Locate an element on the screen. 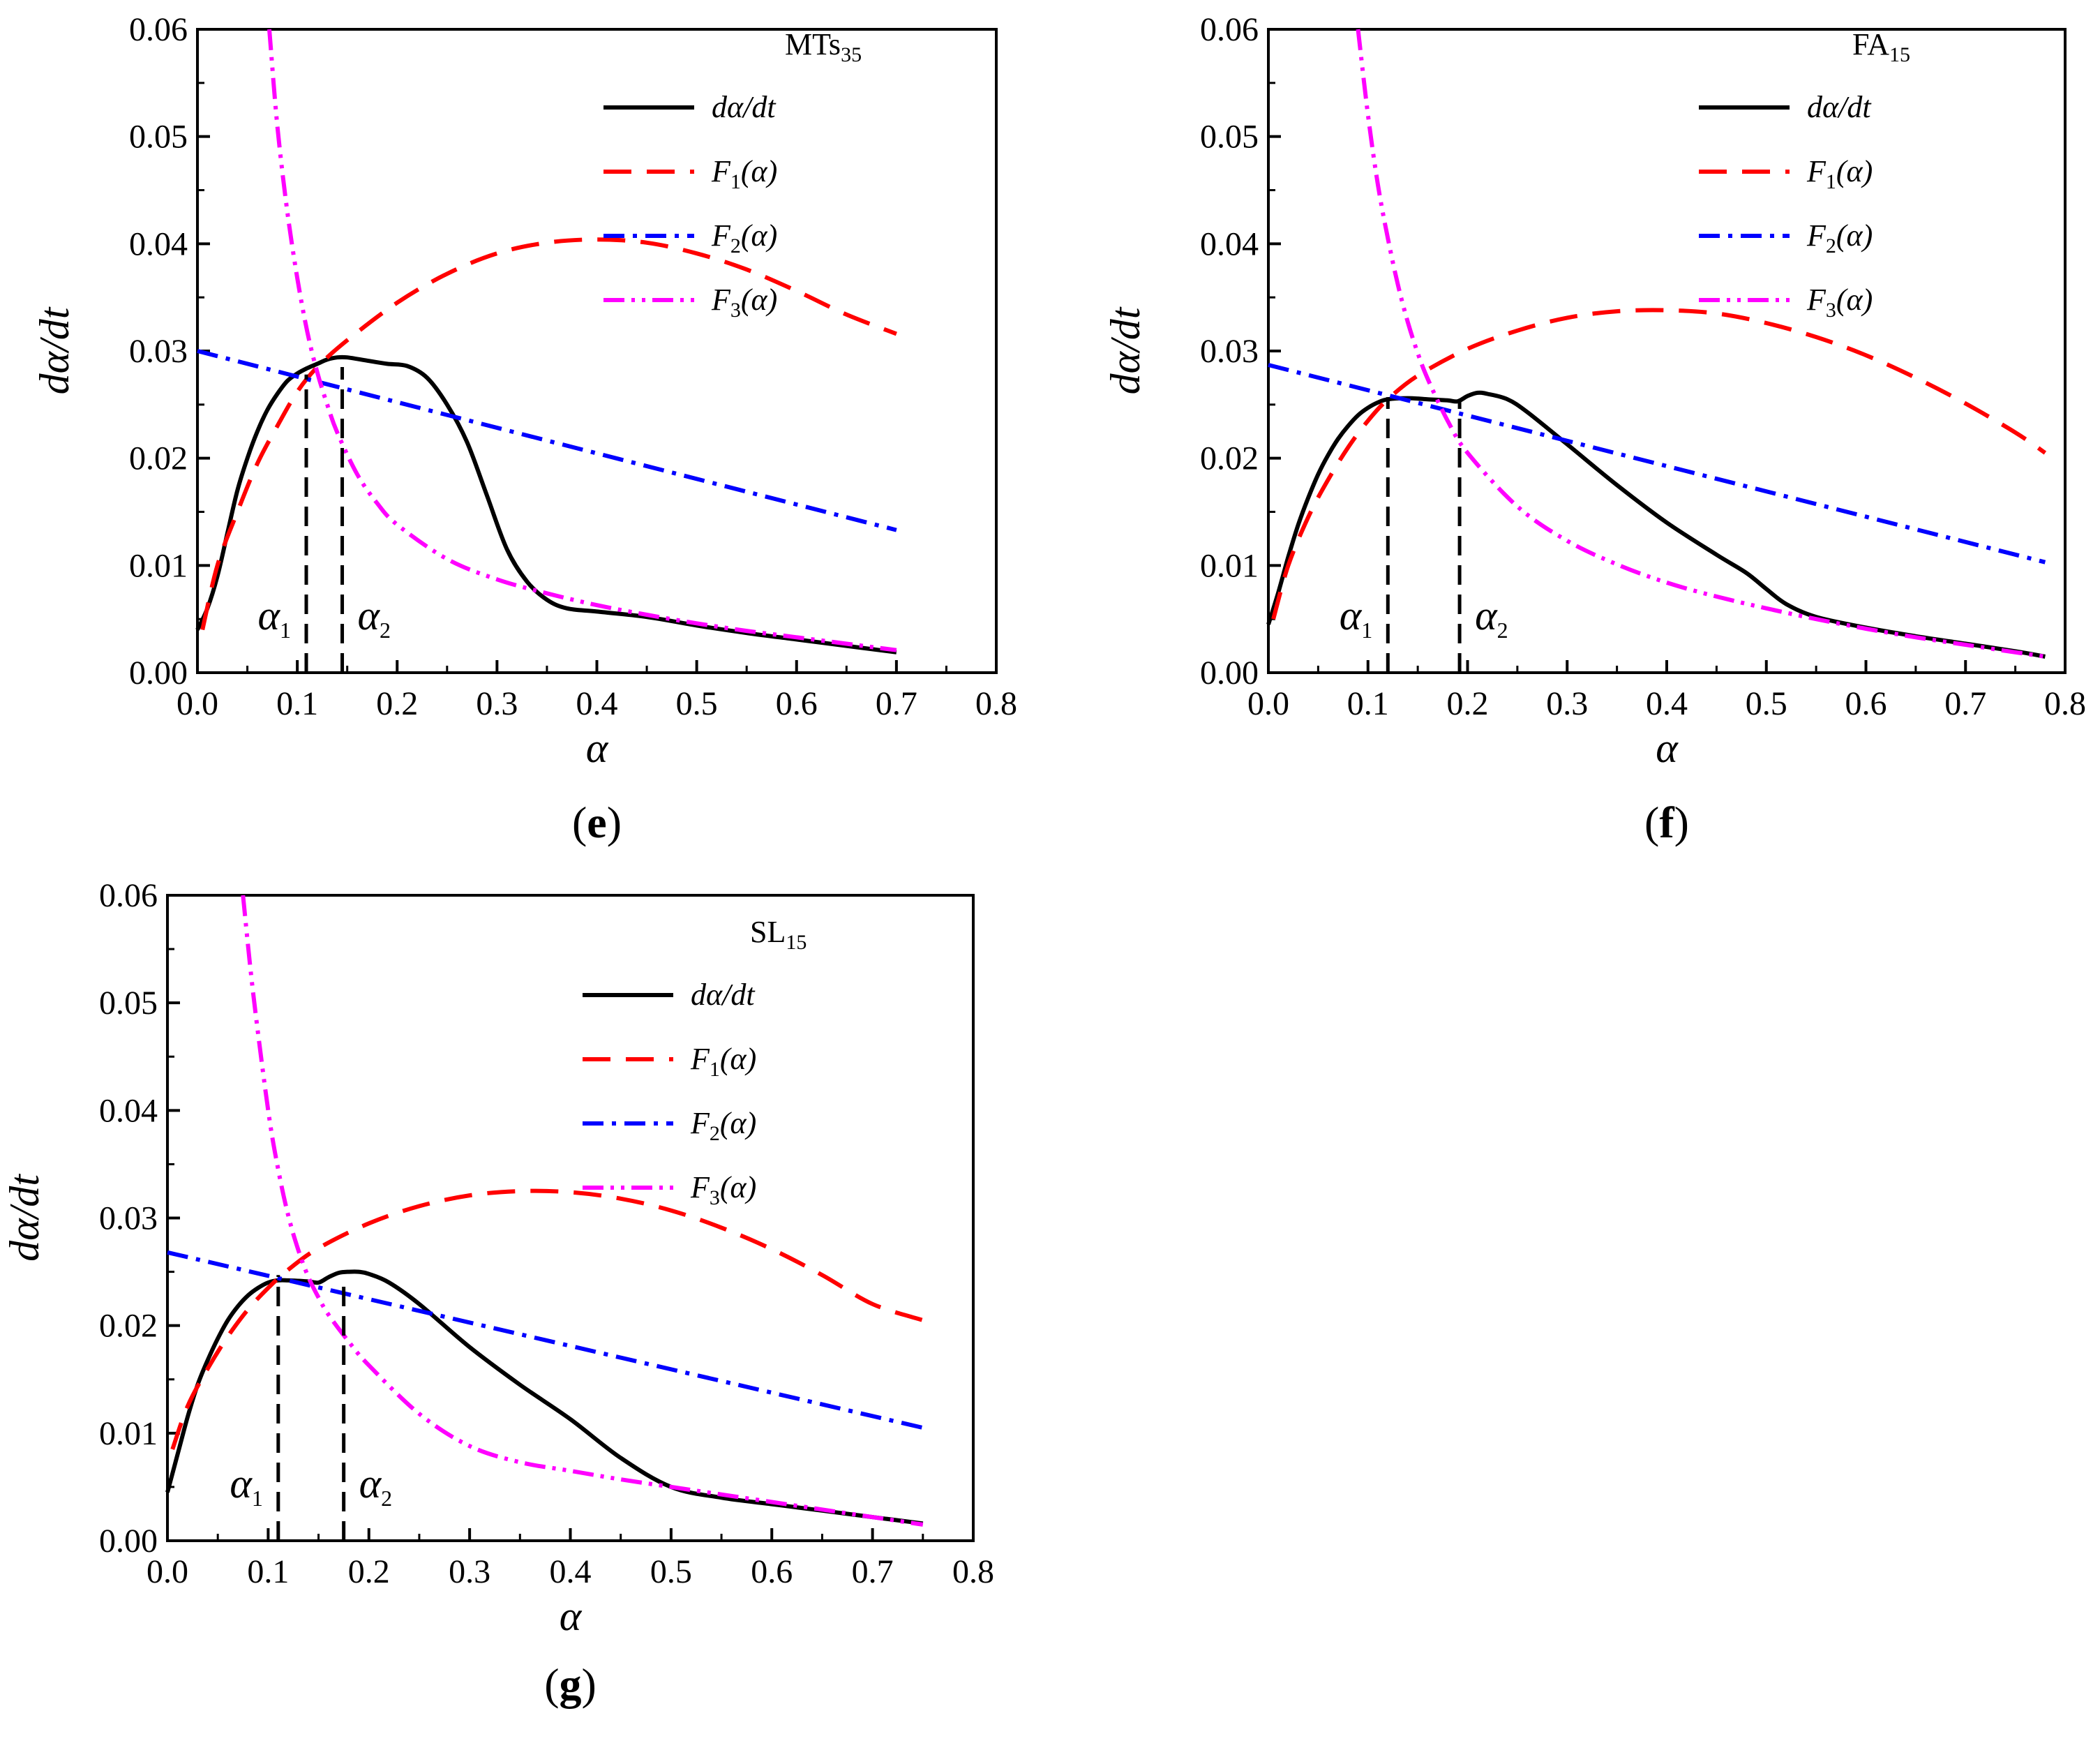 The image size is (2100, 1741). panel-label: (g) is located at coordinates (570, 1684).